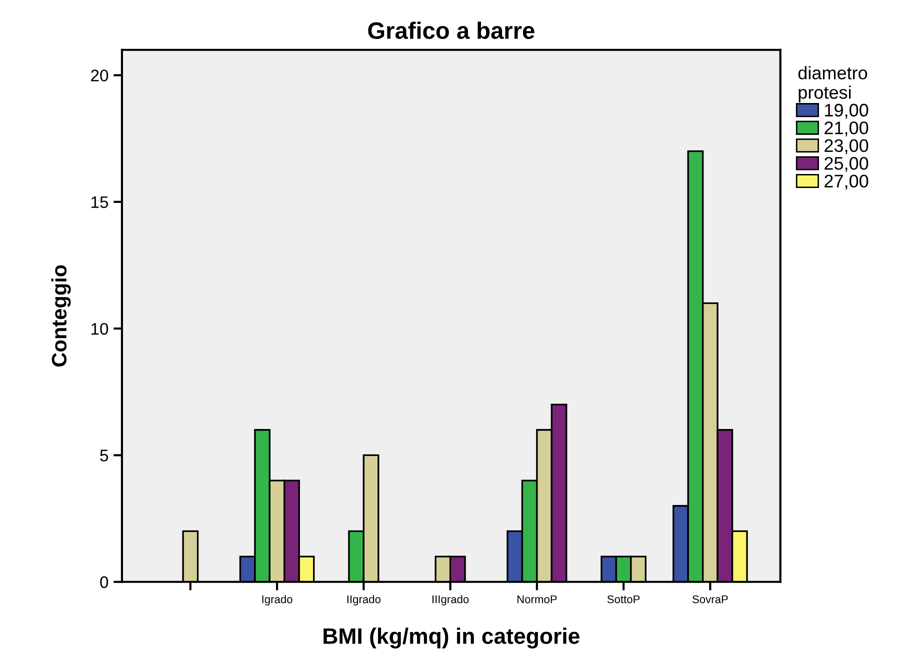  Describe the element at coordinates (710, 599) in the screenshot. I see `x-tick-label: SovraP` at that location.